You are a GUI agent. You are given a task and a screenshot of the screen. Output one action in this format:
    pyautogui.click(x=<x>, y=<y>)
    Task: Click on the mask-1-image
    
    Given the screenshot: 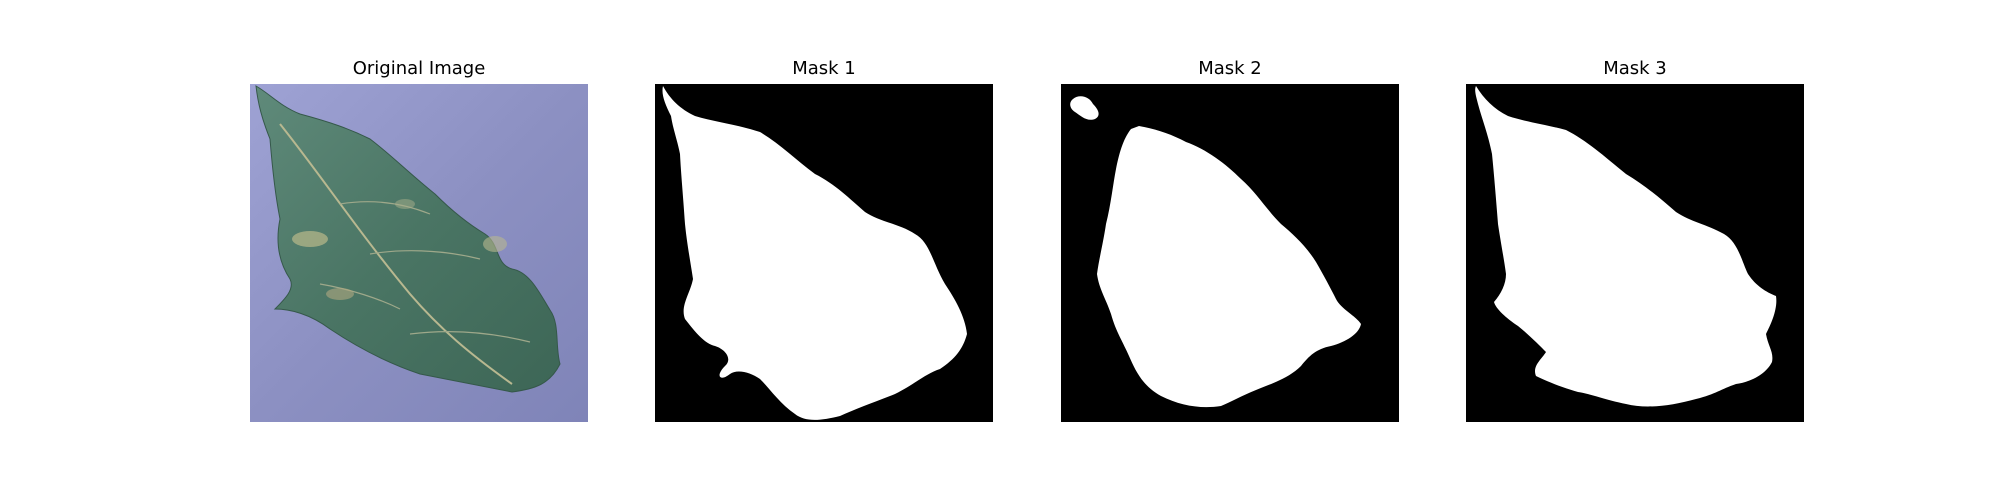 What is the action you would take?
    pyautogui.click(x=824, y=253)
    